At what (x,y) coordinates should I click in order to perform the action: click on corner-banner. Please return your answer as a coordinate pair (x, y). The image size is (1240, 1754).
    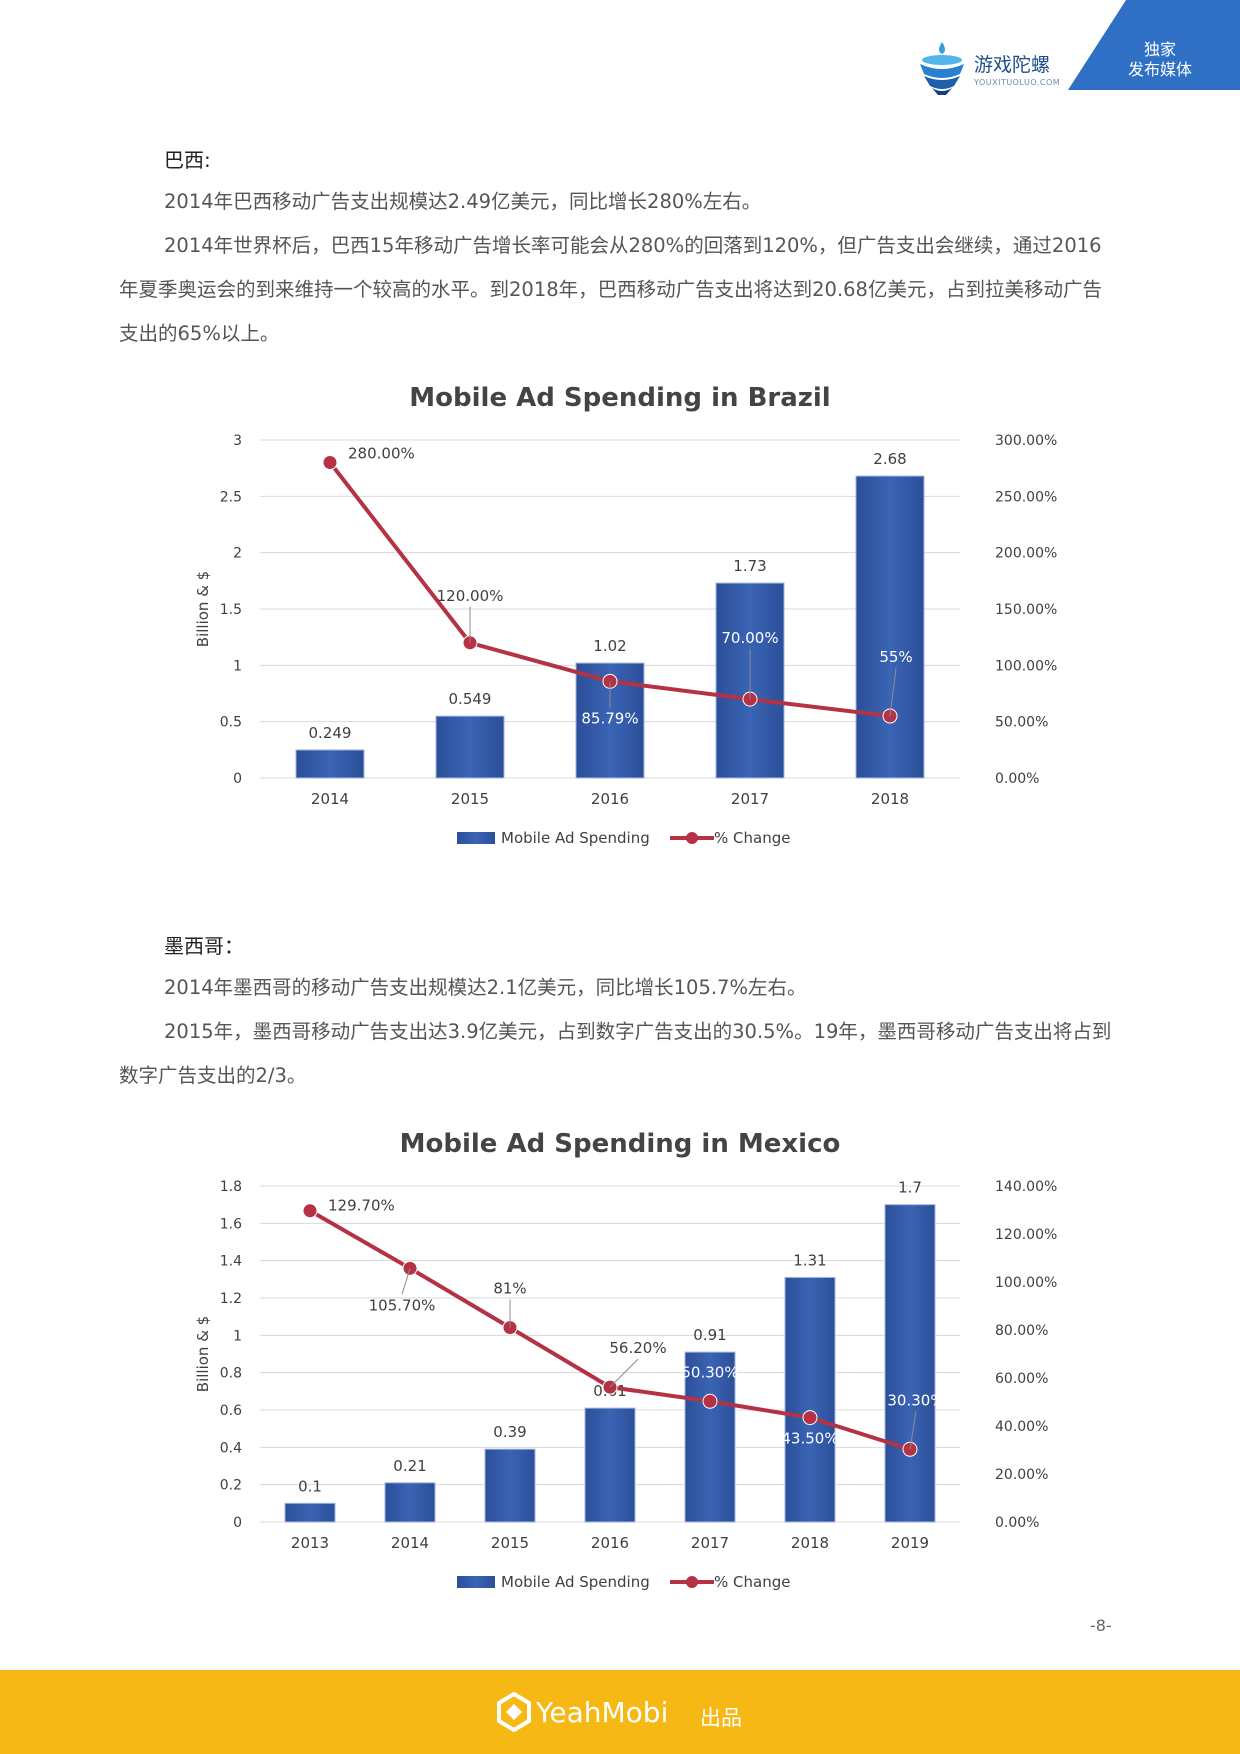
    Looking at the image, I should click on (1154, 45).